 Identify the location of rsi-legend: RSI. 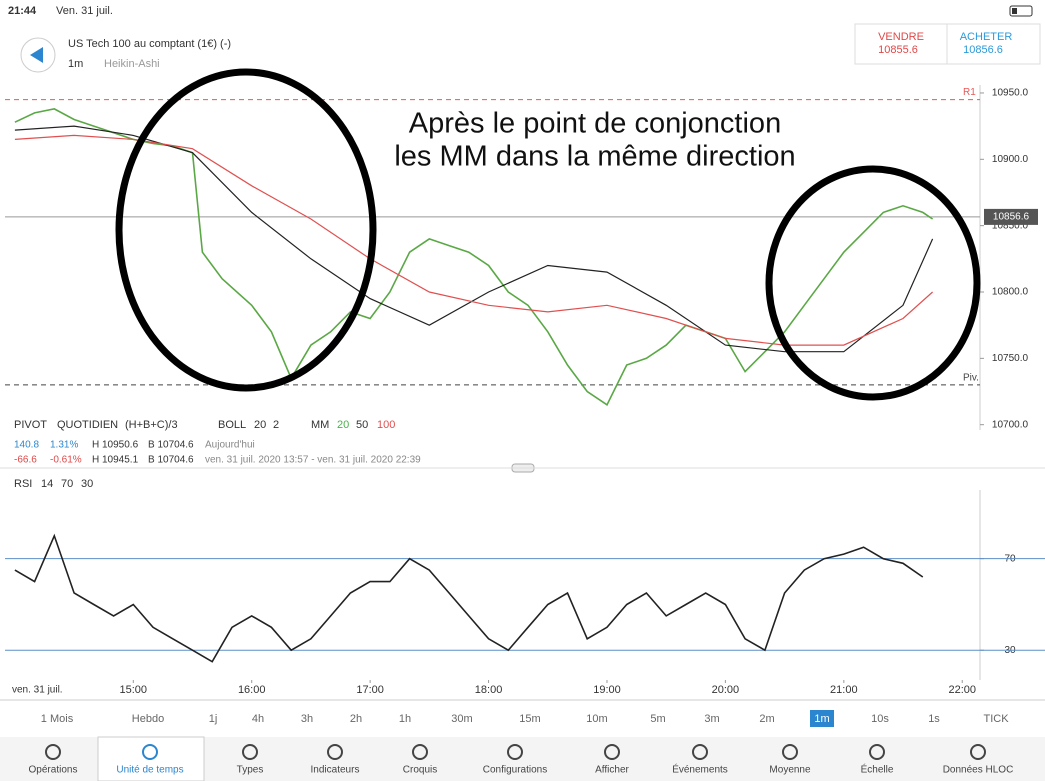
(23, 484).